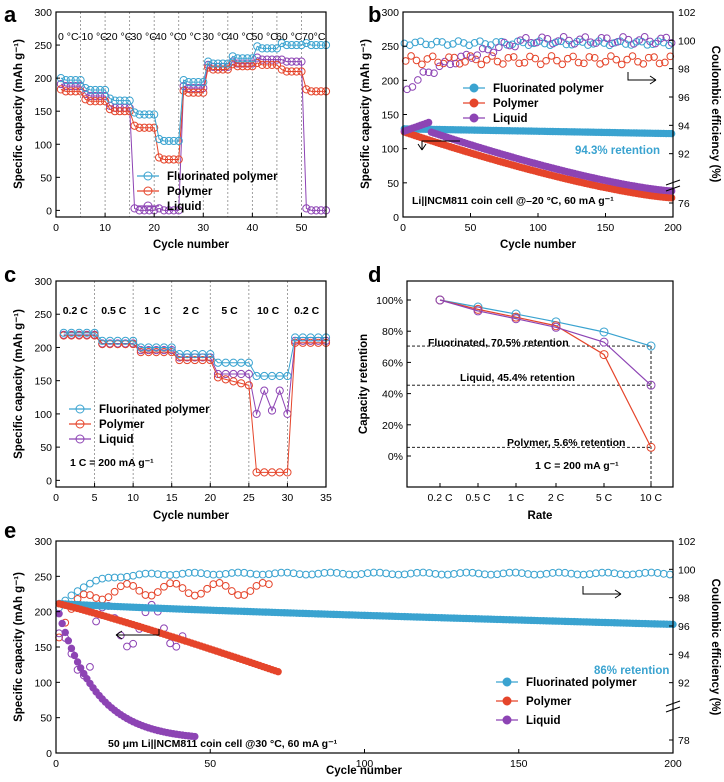  Describe the element at coordinates (127, 646) in the screenshot. I see `e-ce-liquid` at that location.